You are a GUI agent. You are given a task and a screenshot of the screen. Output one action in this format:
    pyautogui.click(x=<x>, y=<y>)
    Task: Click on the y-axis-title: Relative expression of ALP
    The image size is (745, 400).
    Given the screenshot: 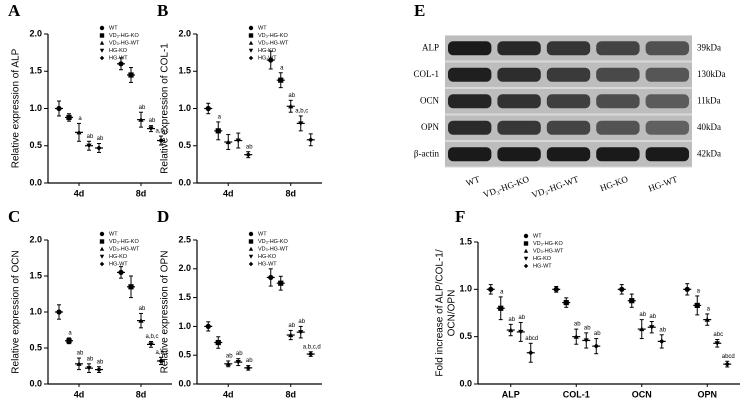 What is the action you would take?
    pyautogui.click(x=16, y=108)
    